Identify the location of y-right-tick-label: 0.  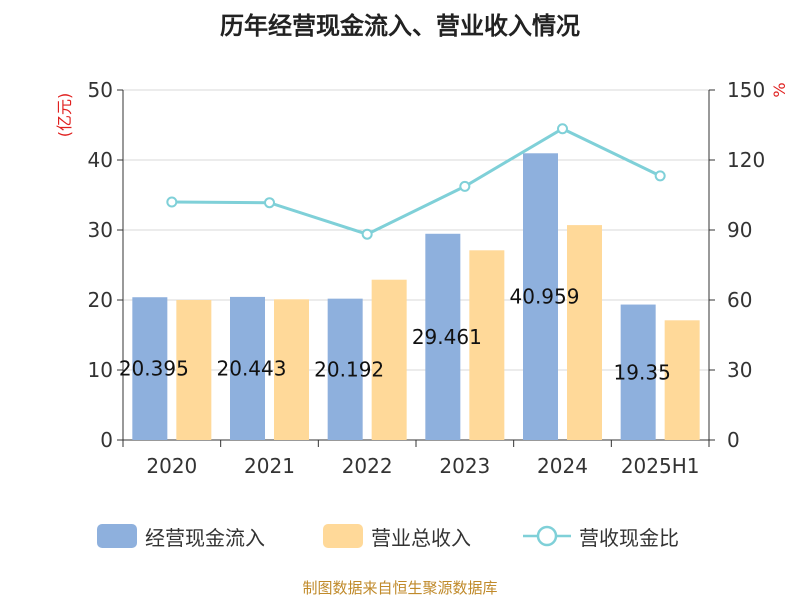
(733, 440).